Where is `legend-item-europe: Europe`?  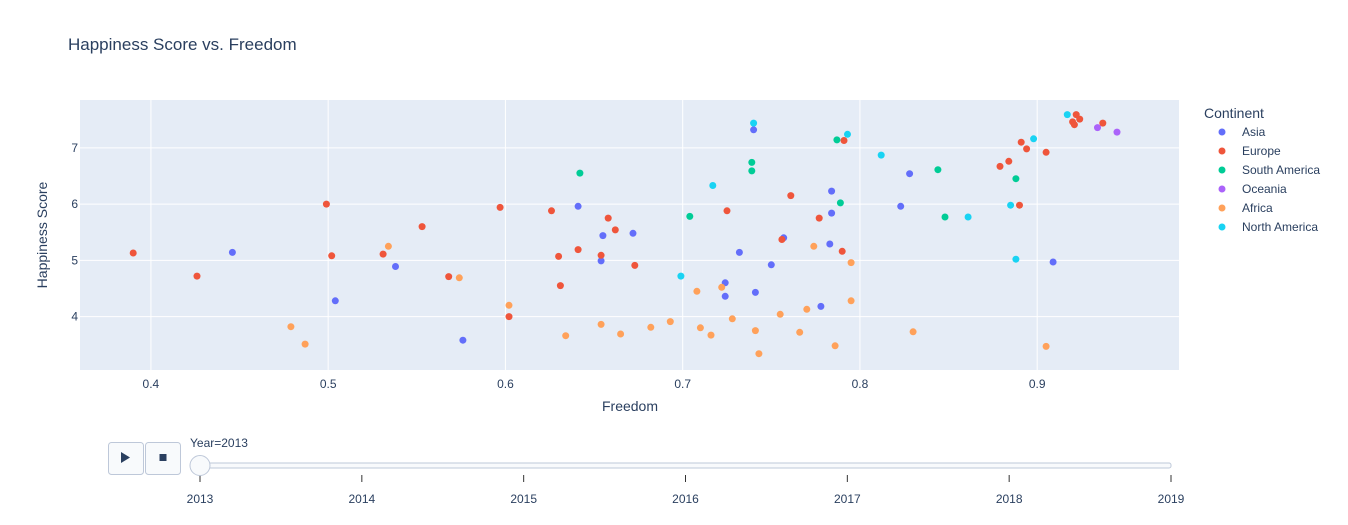
legend-item-europe: Europe is located at coordinates (1250, 151).